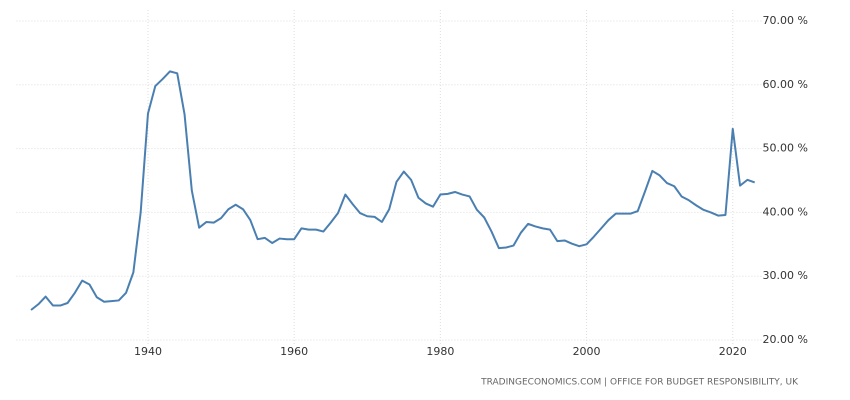 This screenshot has width=850, height=400. Describe the element at coordinates (294, 351) in the screenshot. I see `x-tick-label: 1960` at that location.